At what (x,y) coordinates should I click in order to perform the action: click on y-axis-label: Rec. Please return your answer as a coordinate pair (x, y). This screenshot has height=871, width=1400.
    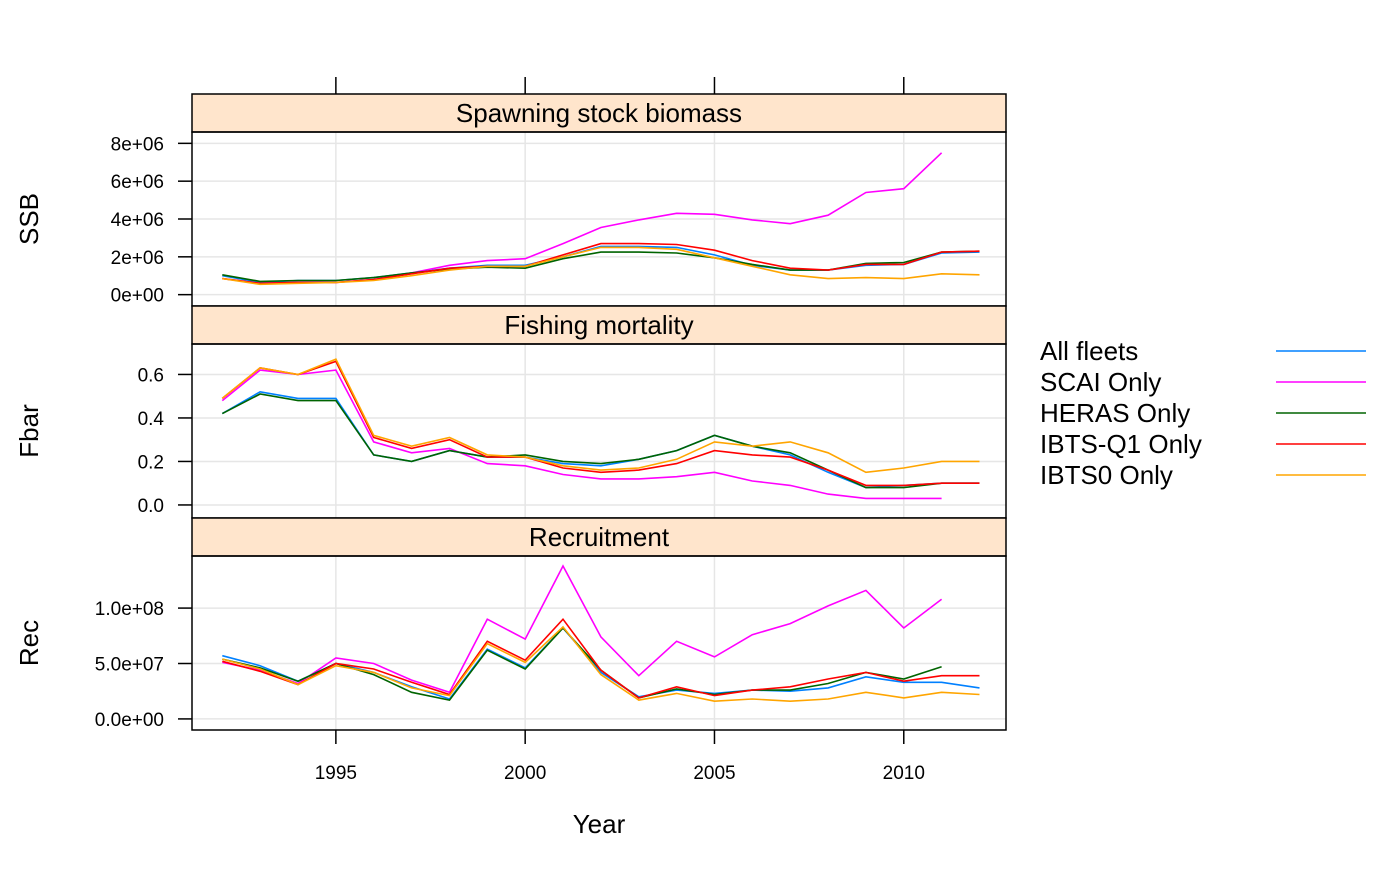
    Looking at the image, I should click on (29, 643).